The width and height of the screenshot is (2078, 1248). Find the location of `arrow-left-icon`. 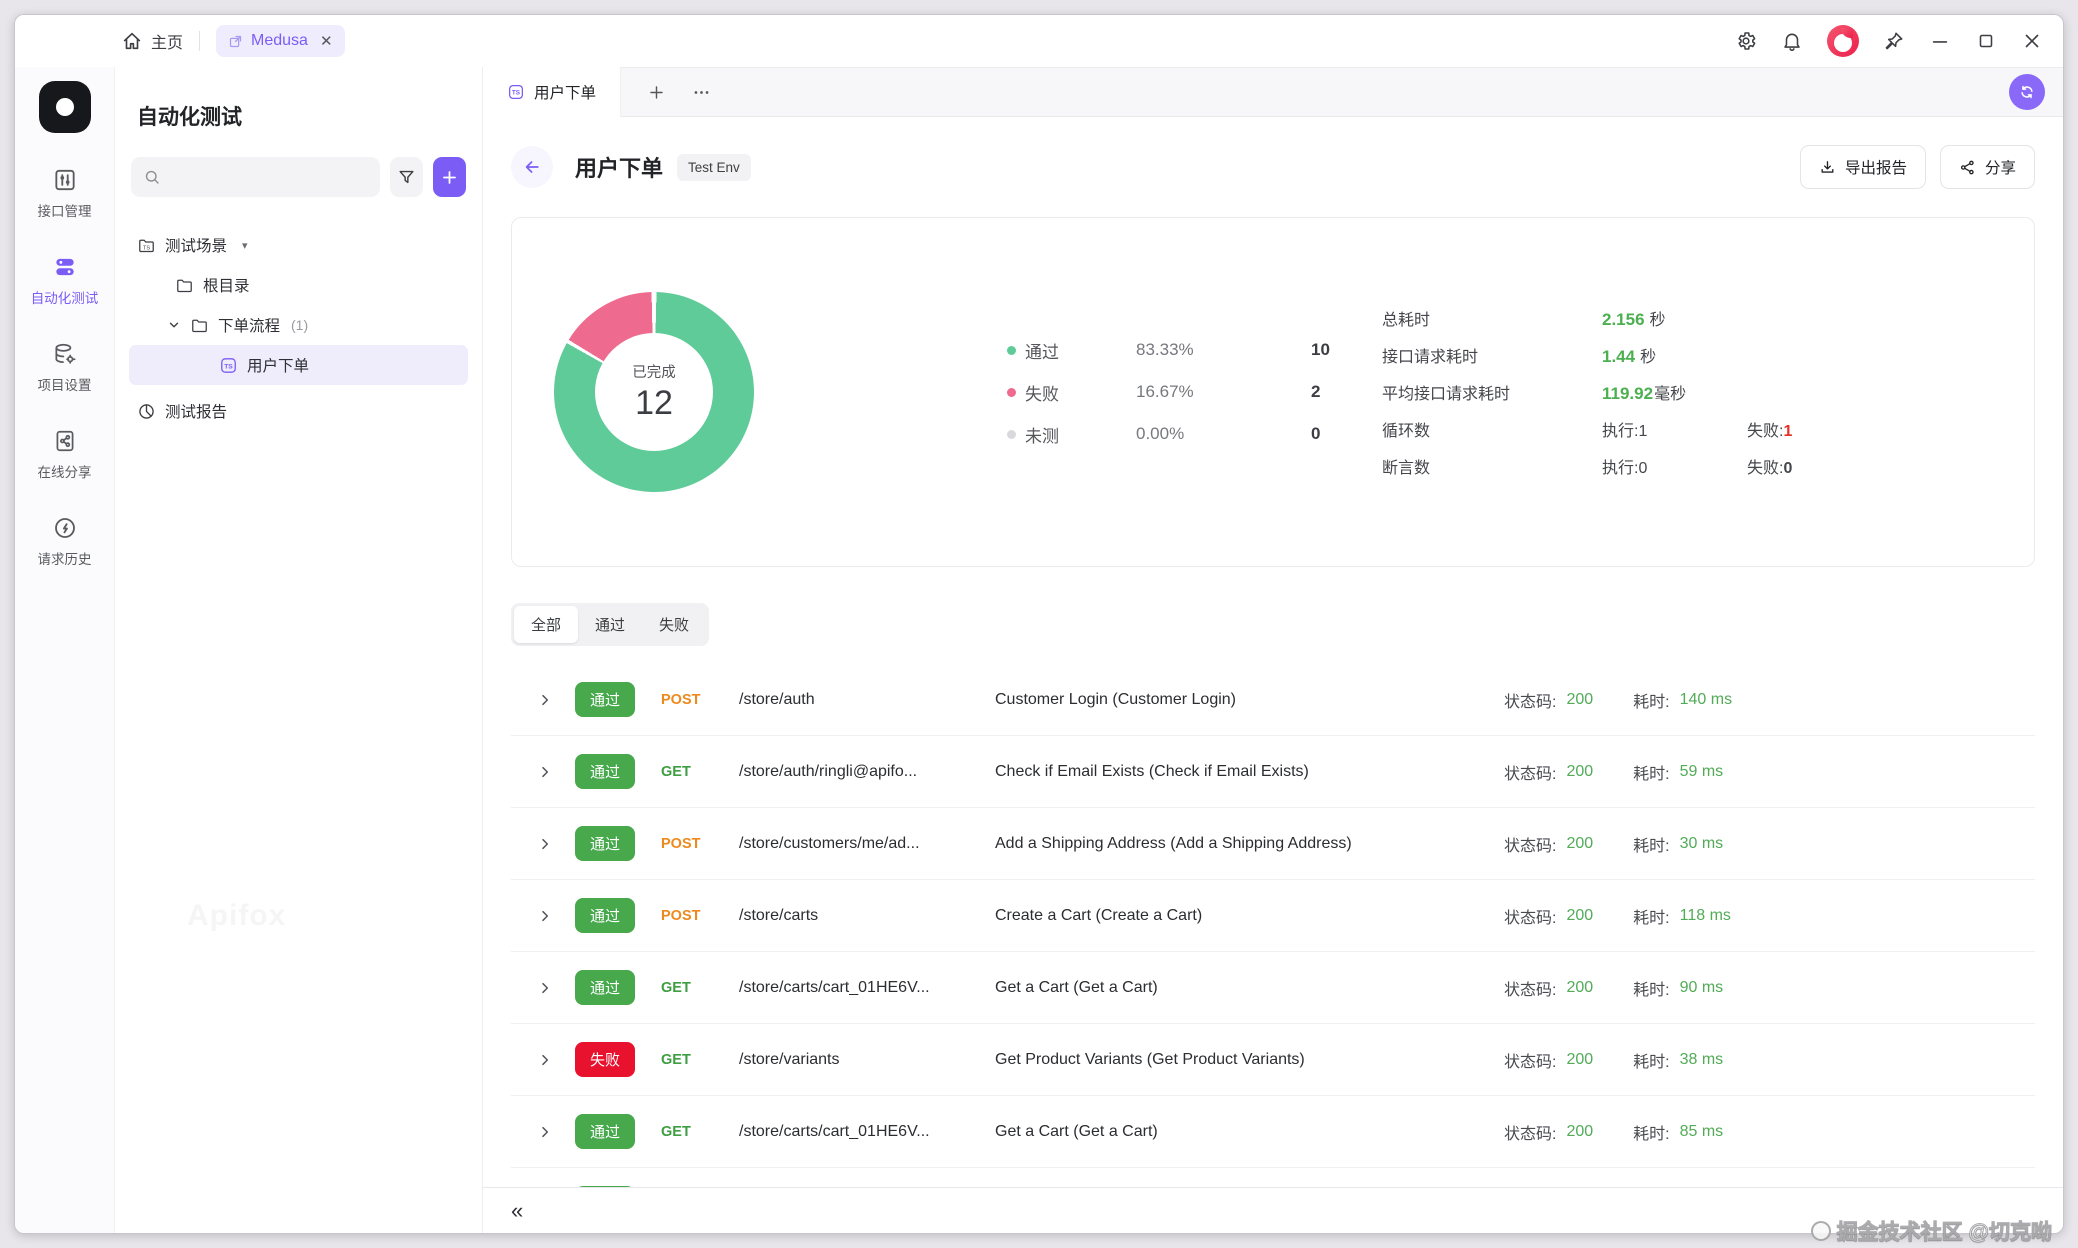

arrow-left-icon is located at coordinates (532, 167).